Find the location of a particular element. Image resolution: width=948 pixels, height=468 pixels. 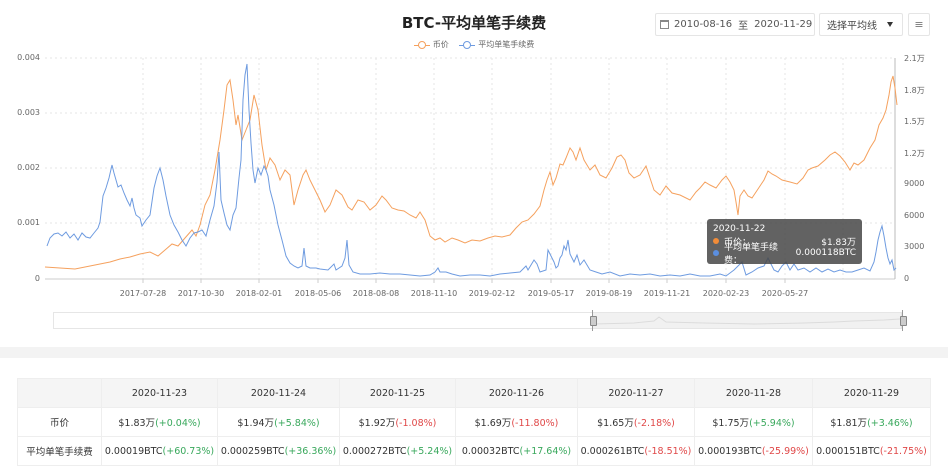

range-slider is located at coordinates (480, 320).